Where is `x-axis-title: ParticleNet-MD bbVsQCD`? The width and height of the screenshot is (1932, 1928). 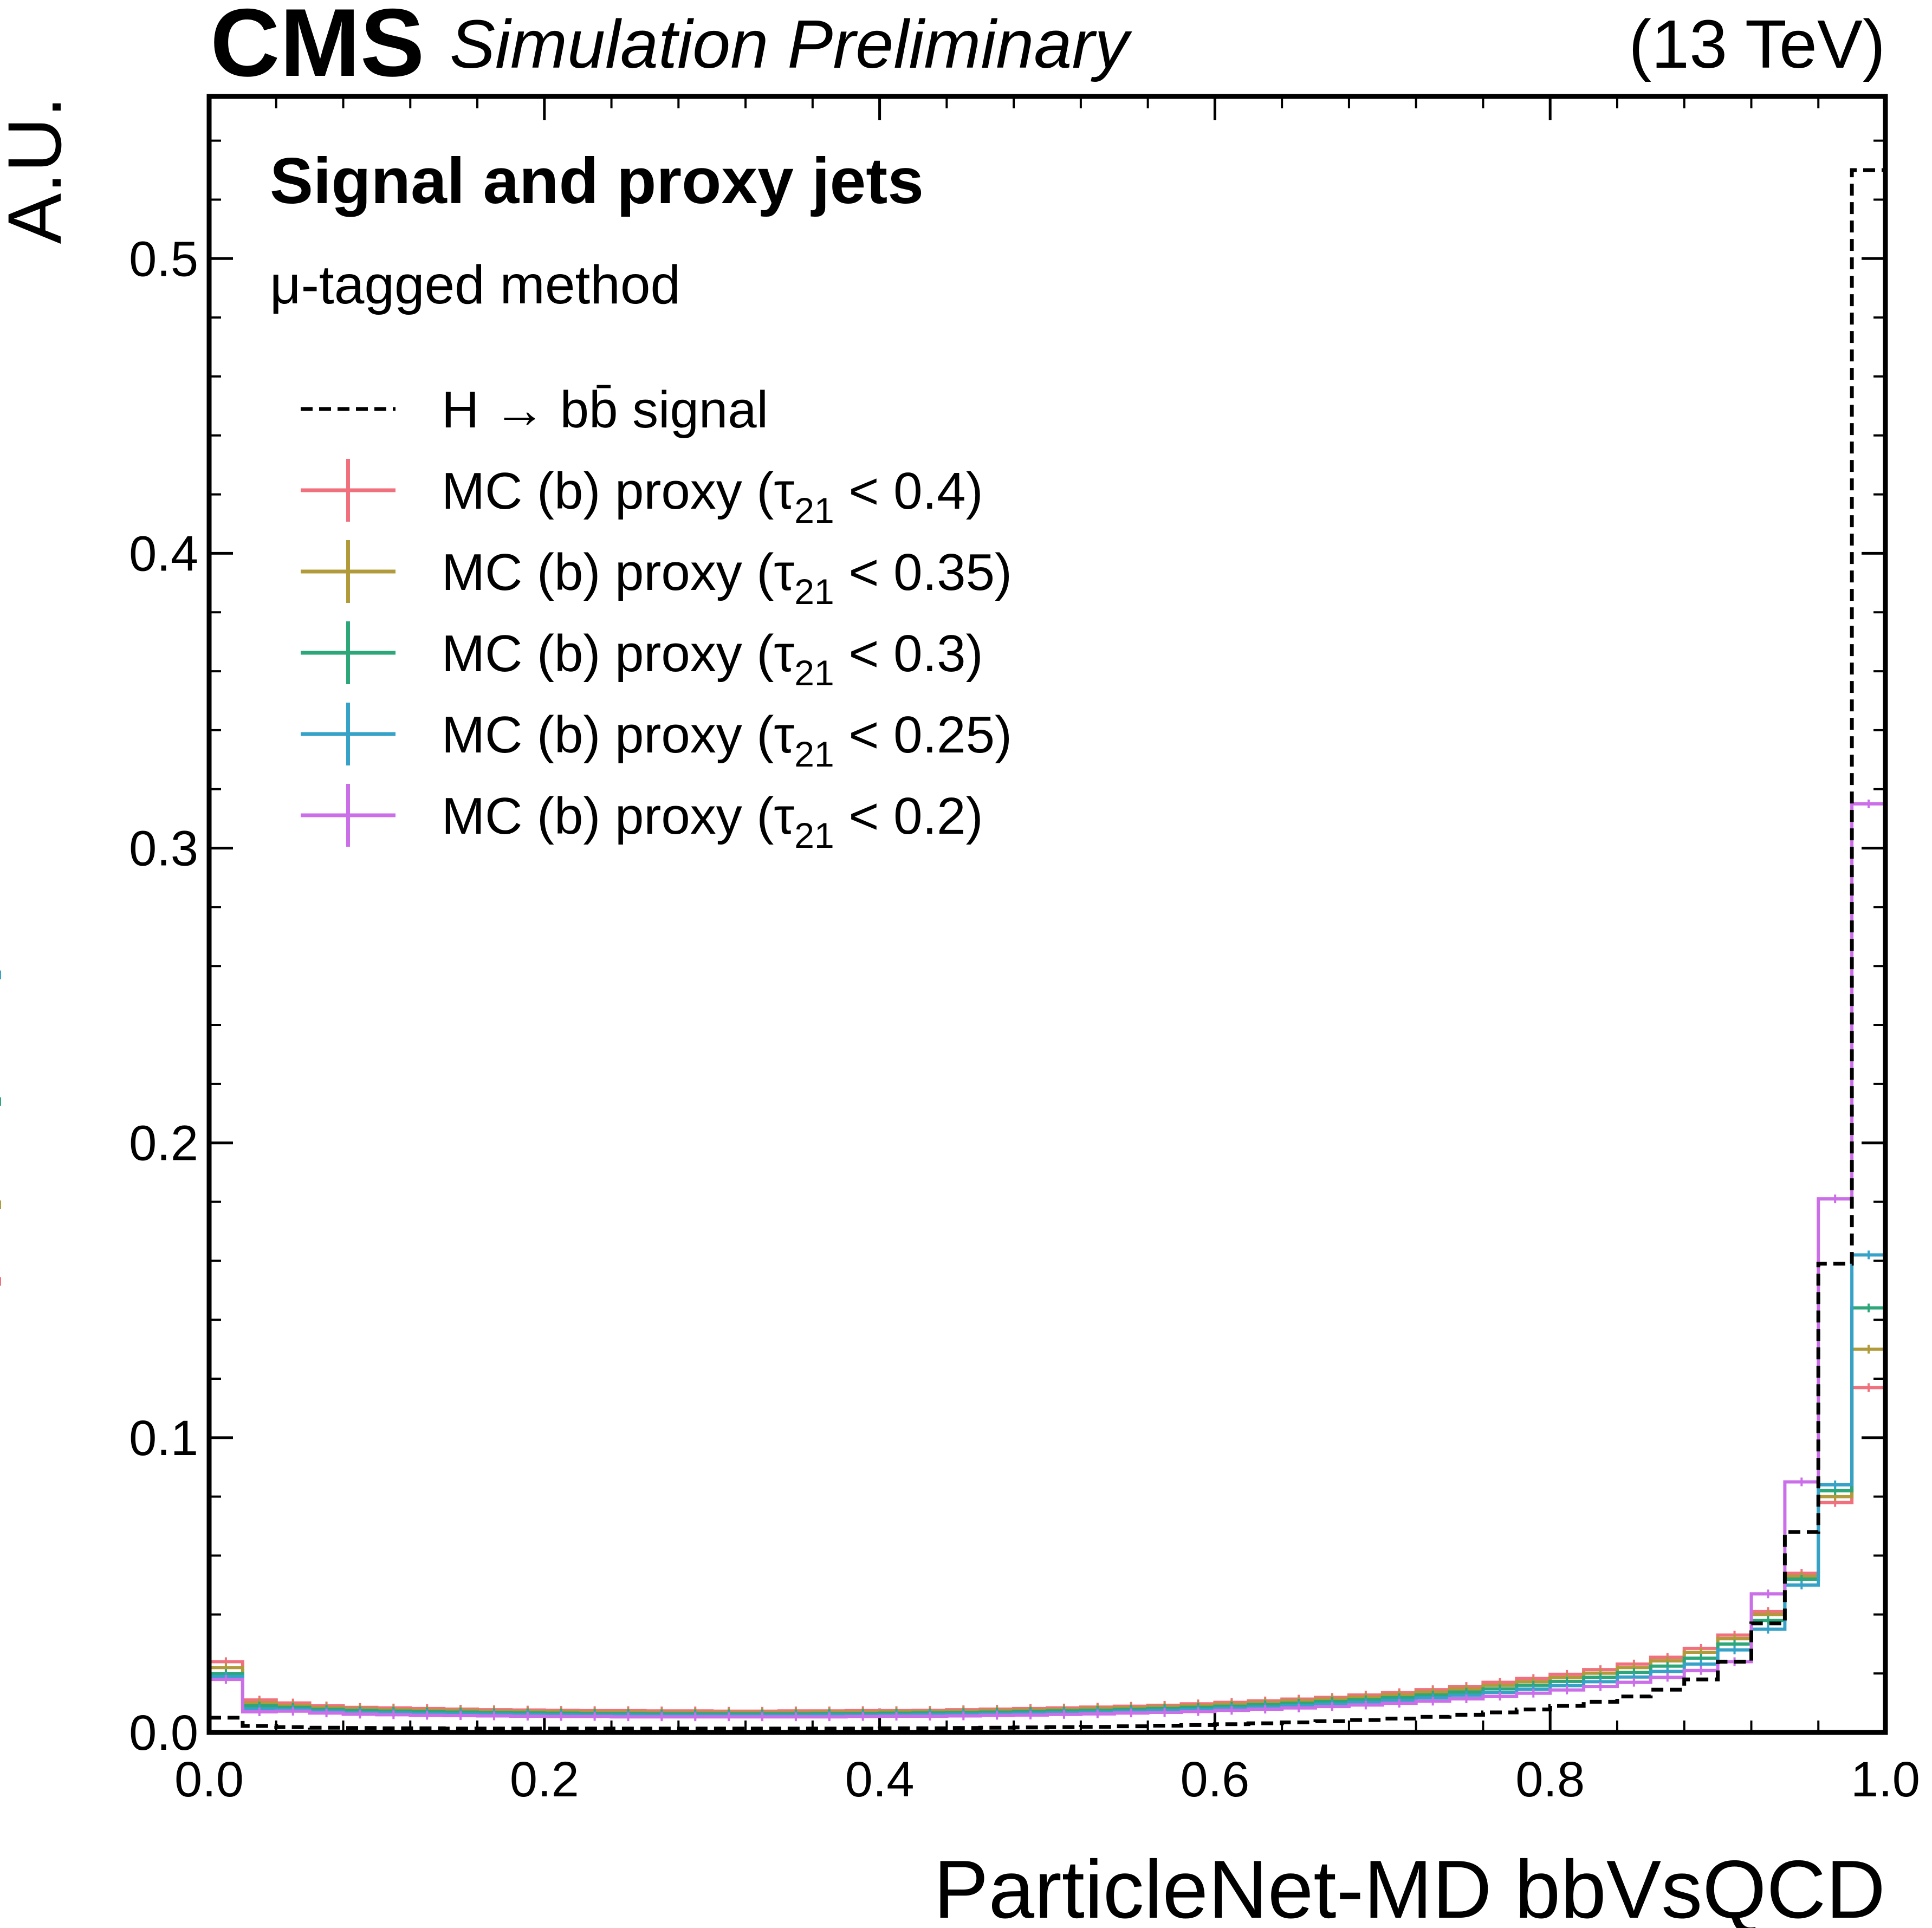
x-axis-title: ParticleNet-MD bbVsQCD is located at coordinates (1409, 1885).